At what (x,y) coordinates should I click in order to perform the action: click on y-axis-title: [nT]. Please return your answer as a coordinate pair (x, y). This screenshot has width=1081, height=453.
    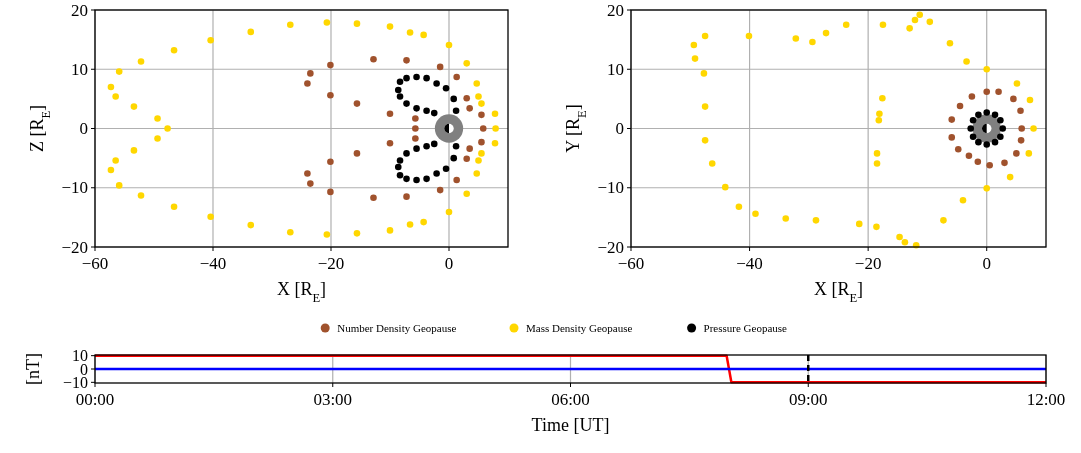
    Looking at the image, I should click on (33, 369).